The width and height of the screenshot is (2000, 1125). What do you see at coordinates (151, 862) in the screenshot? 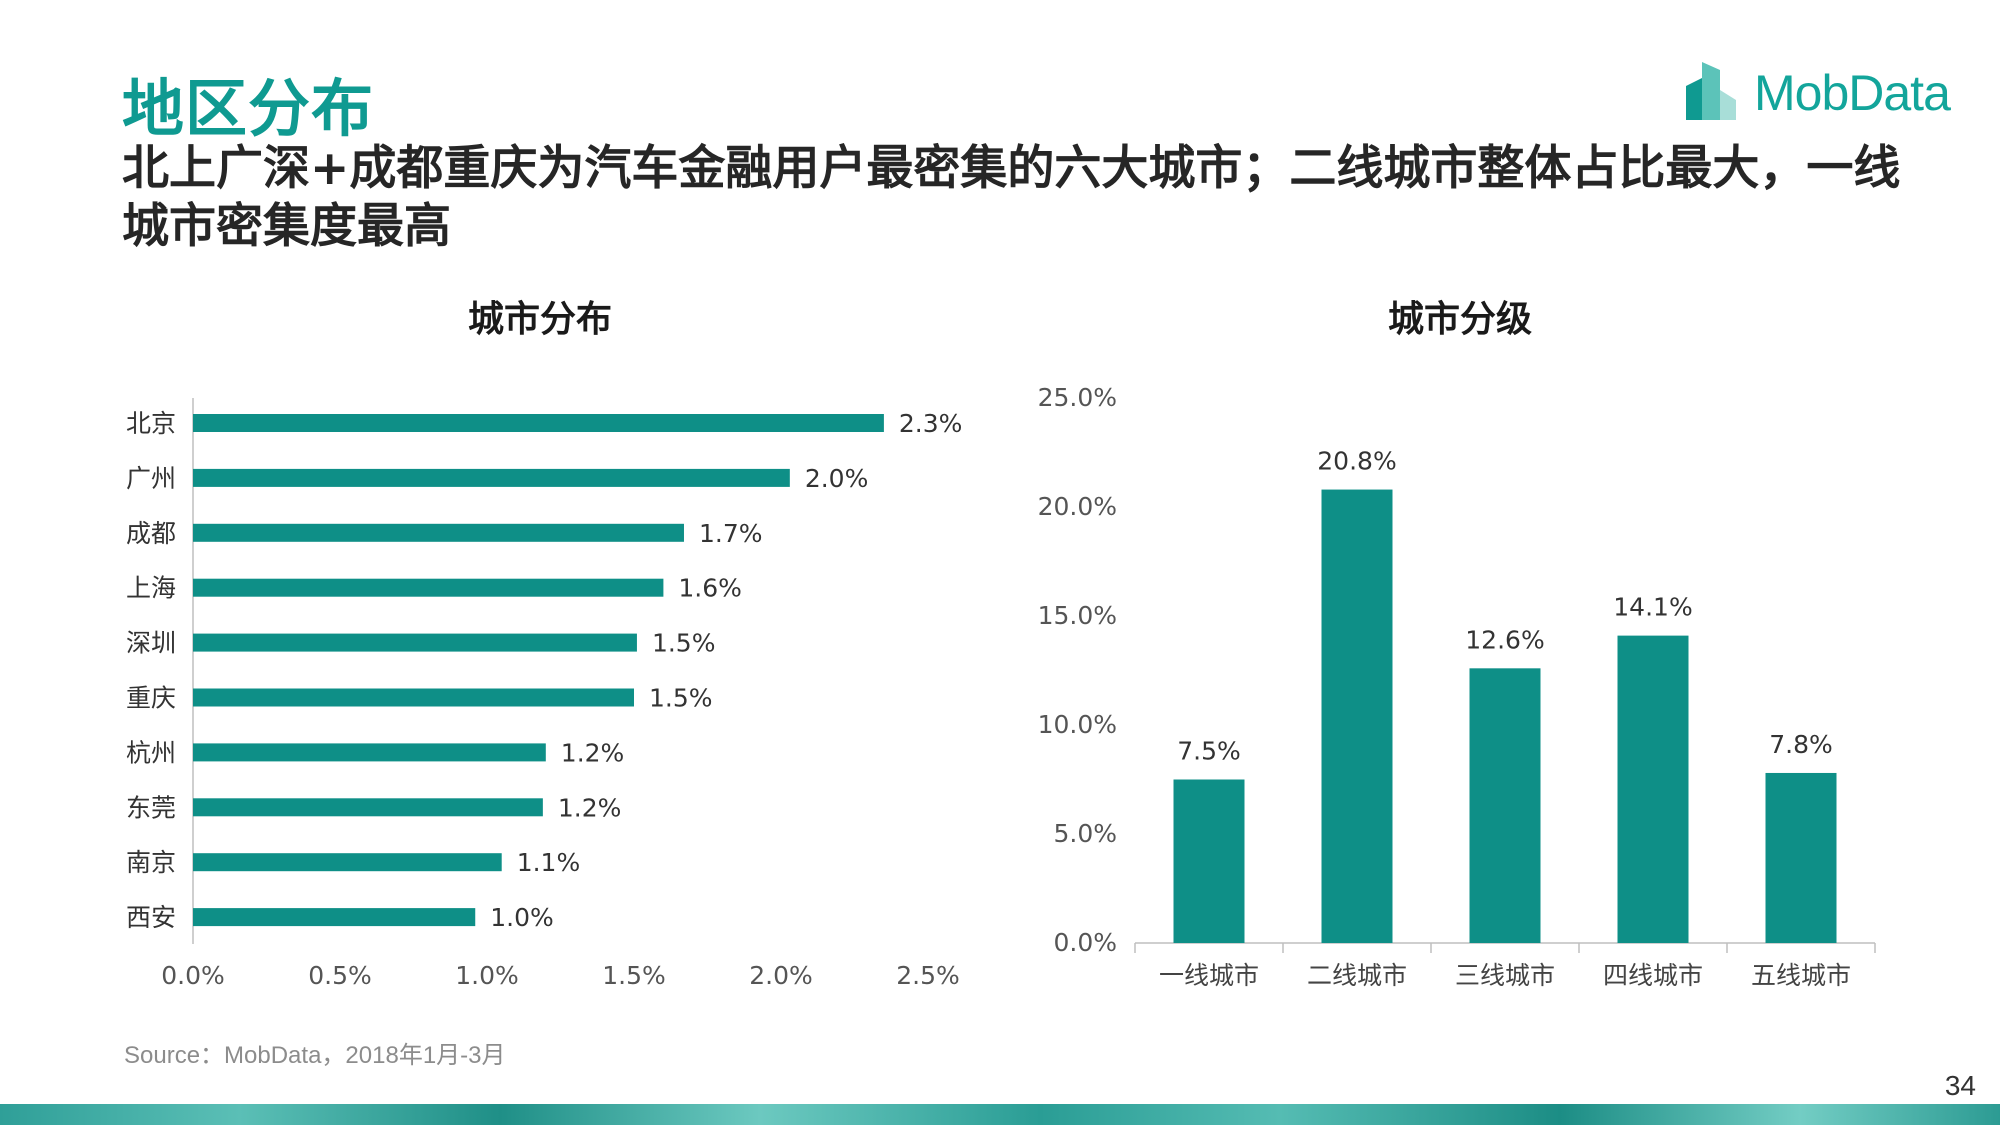
I see `category-label: 南京` at bounding box center [151, 862].